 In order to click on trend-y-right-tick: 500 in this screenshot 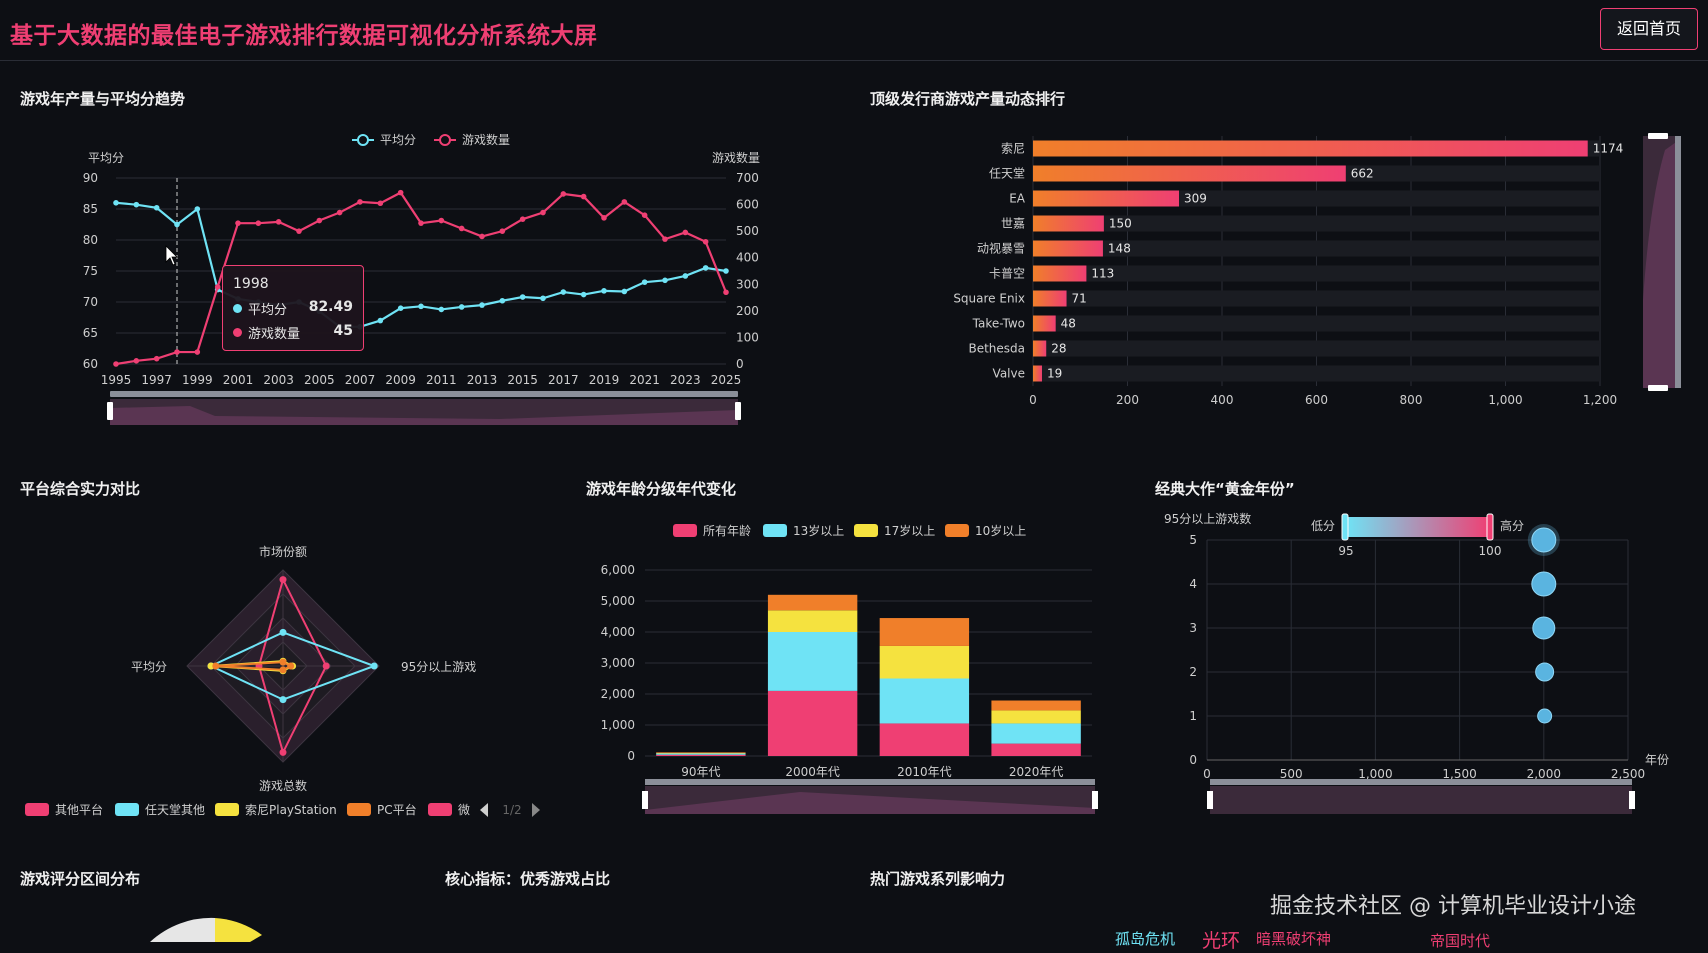, I will do `click(747, 231)`.